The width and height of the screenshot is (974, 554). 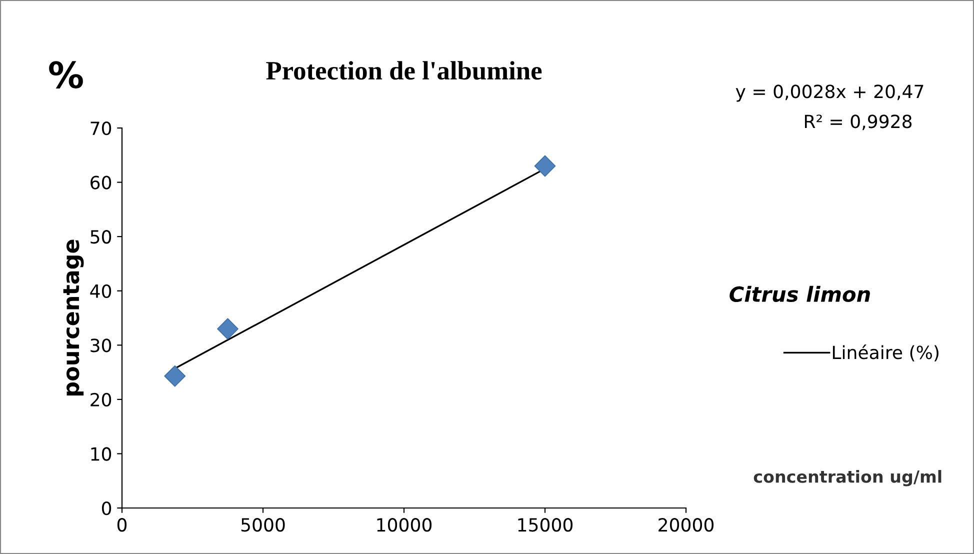 I want to click on text: R² = 0,9928, so click(x=858, y=122).